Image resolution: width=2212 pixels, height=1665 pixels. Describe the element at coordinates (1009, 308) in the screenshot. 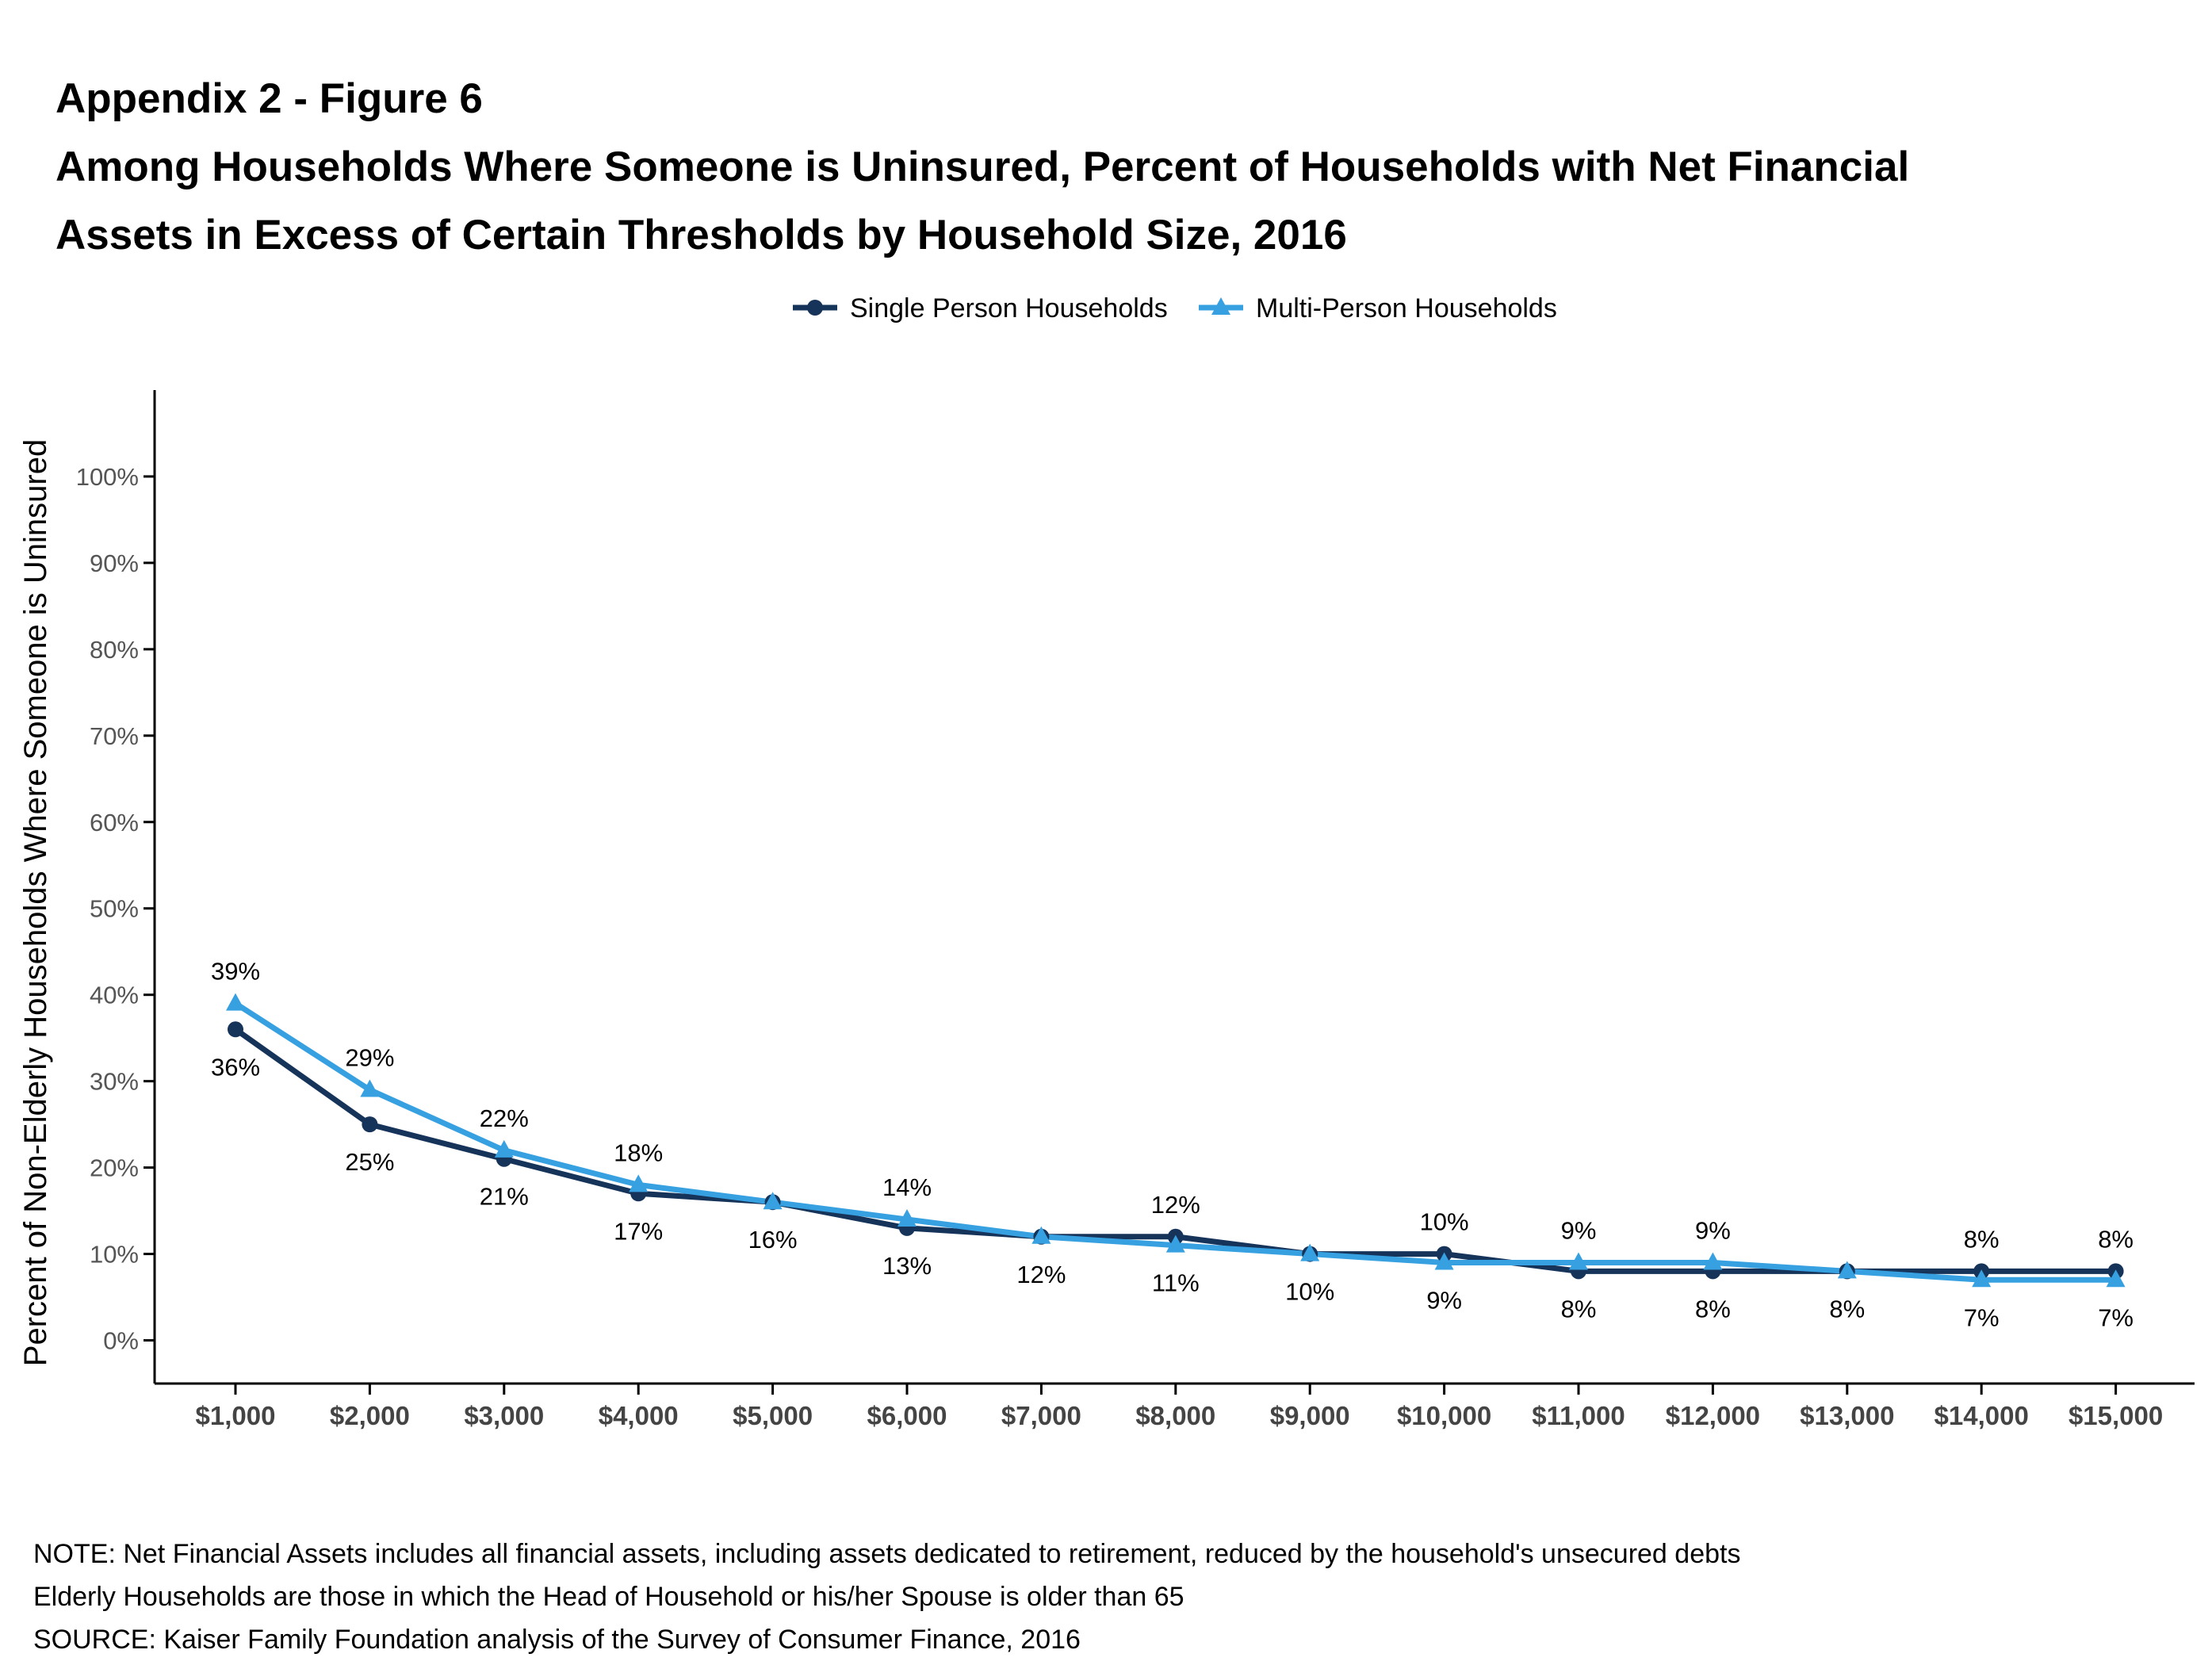

I see `legend-label-single: Single Person Households` at that location.